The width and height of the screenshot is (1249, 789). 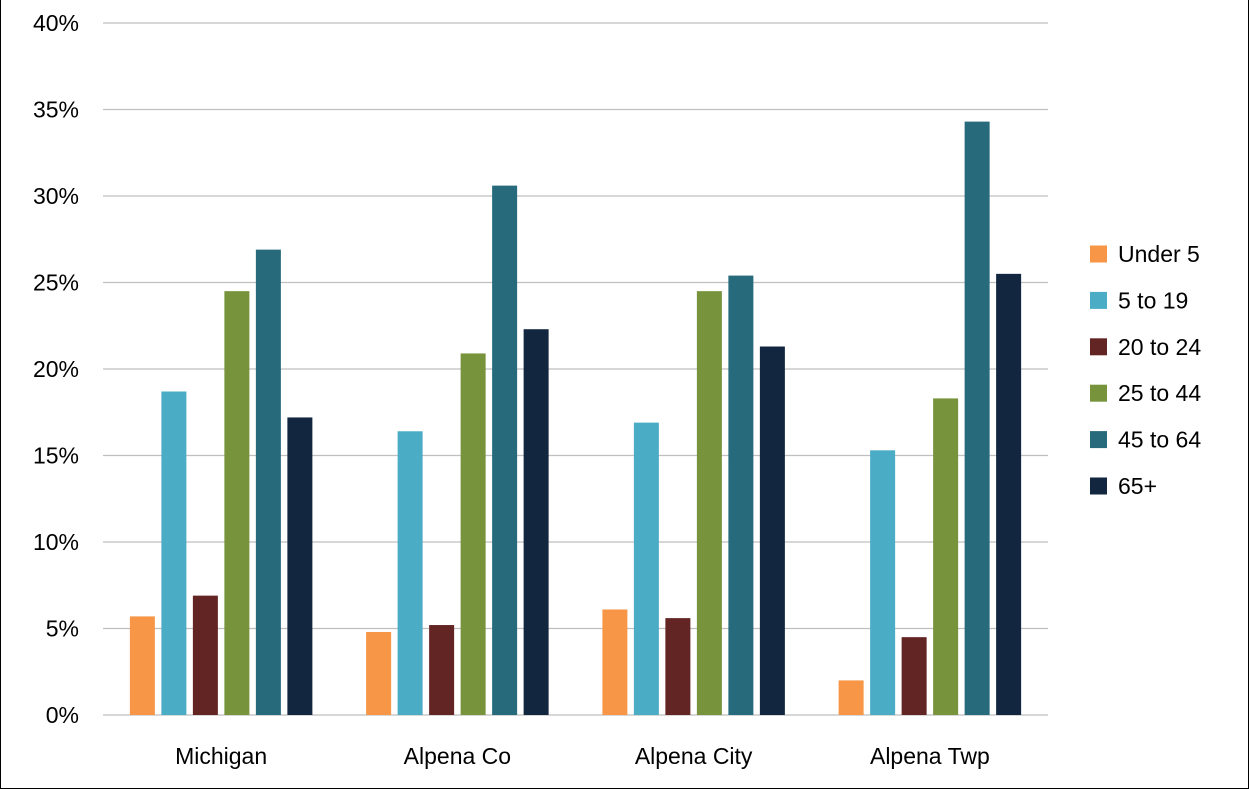 What do you see at coordinates (1009, 494) in the screenshot?
I see `bar-65--alpena-twp` at bounding box center [1009, 494].